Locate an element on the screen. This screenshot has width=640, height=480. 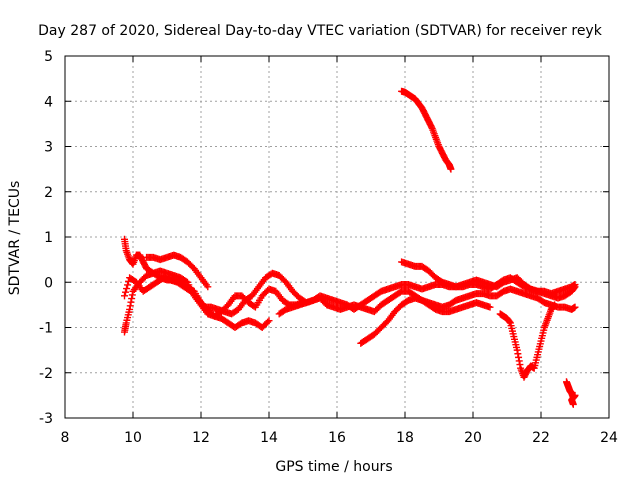
y-tick-label: 0 is located at coordinates (48, 283).